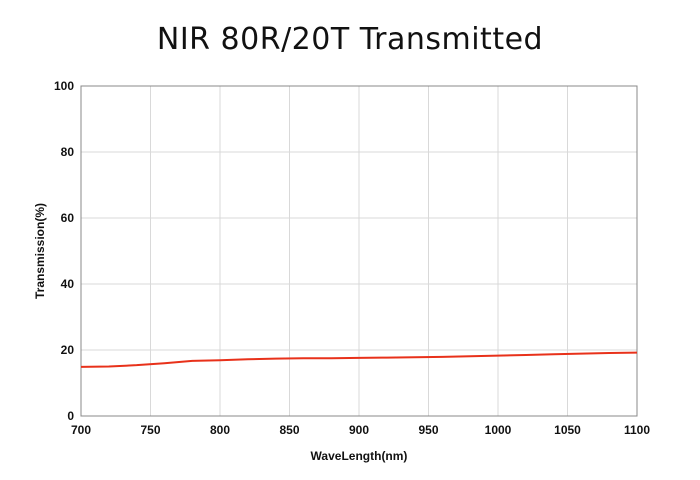 The image size is (700, 480). I want to click on x-tick-label: 900, so click(359, 430).